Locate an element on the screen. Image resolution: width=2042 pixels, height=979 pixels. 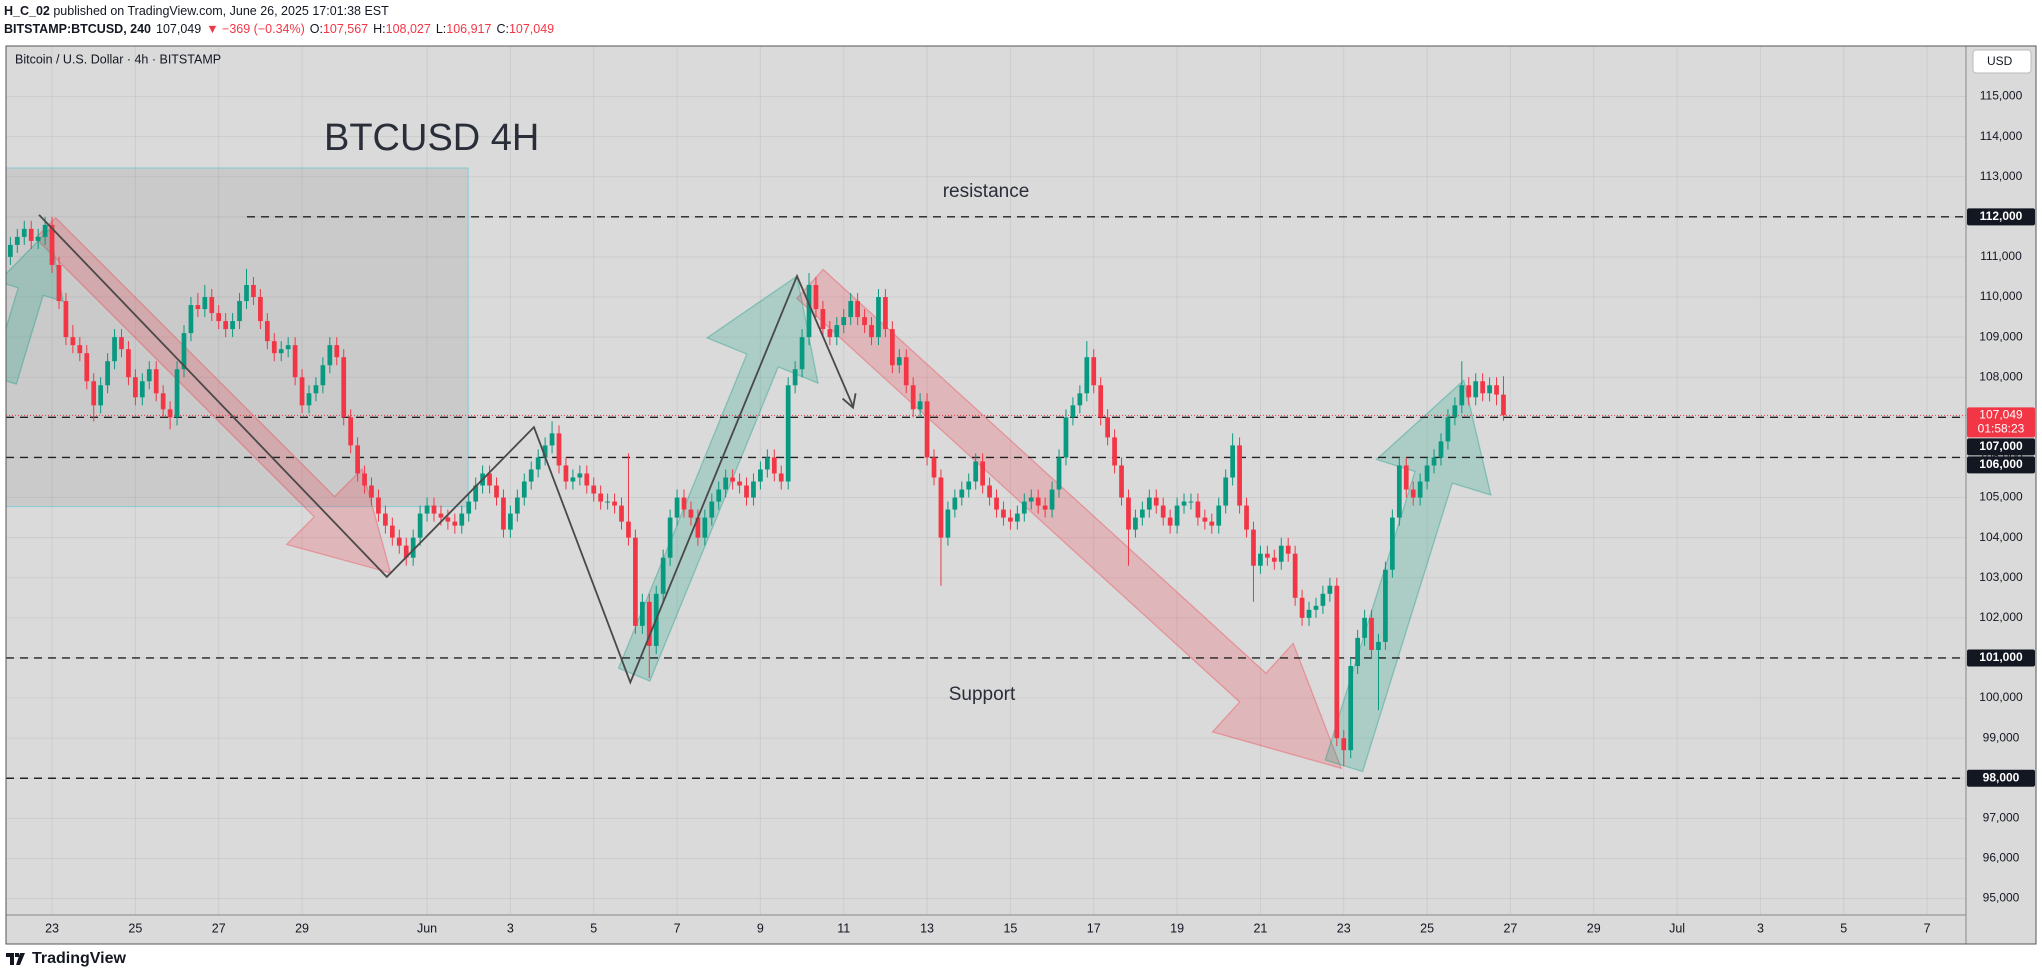
x-tick-label: 21 is located at coordinates (1260, 928).